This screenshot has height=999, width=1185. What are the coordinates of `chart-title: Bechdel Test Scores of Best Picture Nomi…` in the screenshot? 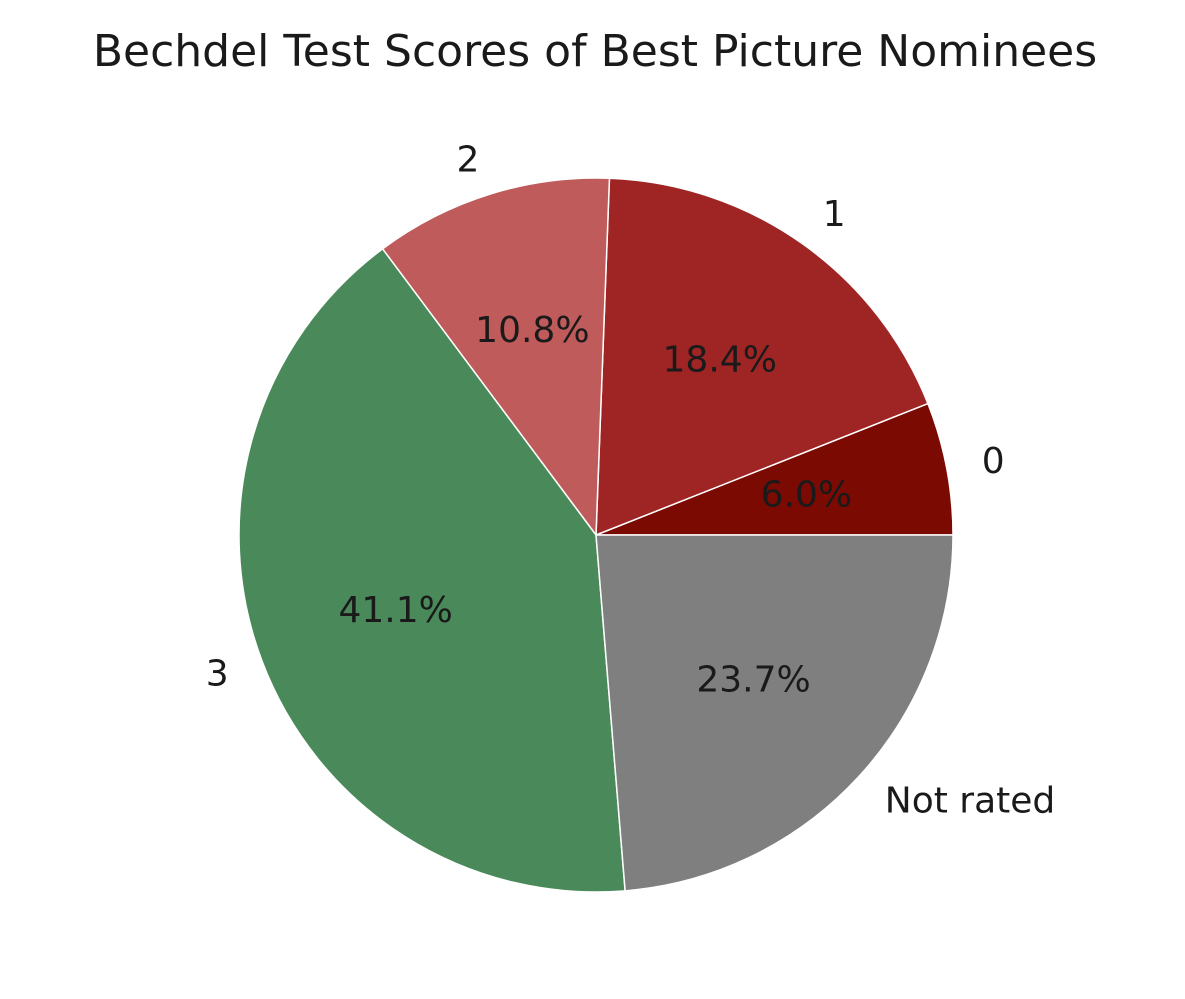 It's located at (595, 51).